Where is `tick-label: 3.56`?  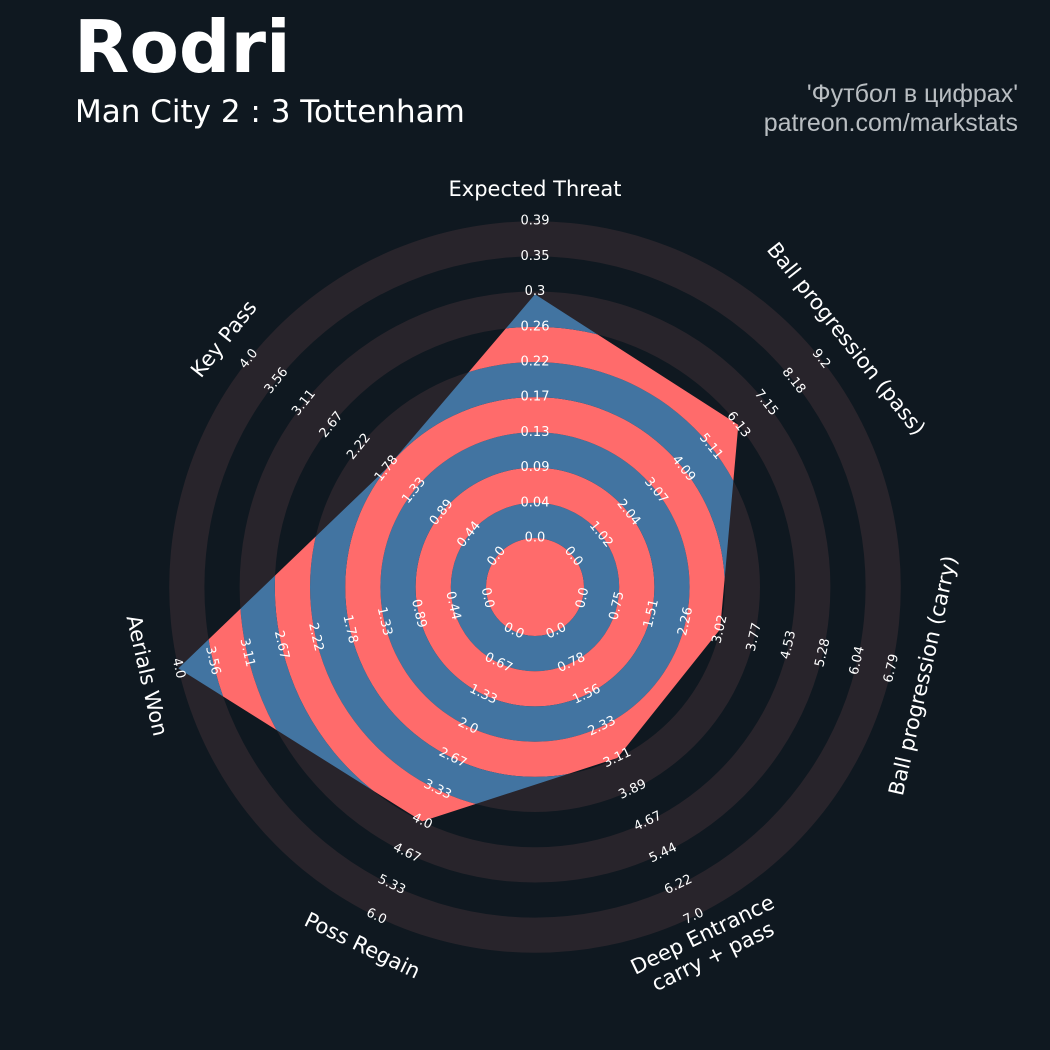 tick-label: 3.56 is located at coordinates (212, 661).